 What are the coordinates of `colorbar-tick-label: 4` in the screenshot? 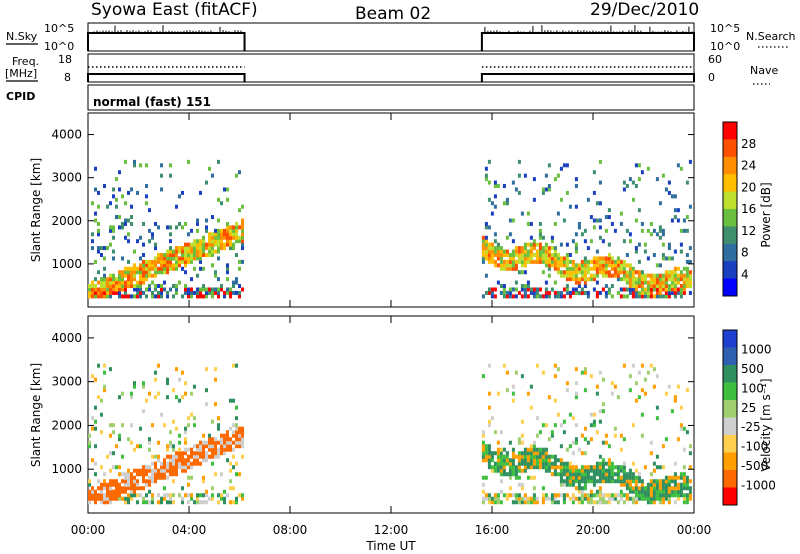 It's located at (745, 274).